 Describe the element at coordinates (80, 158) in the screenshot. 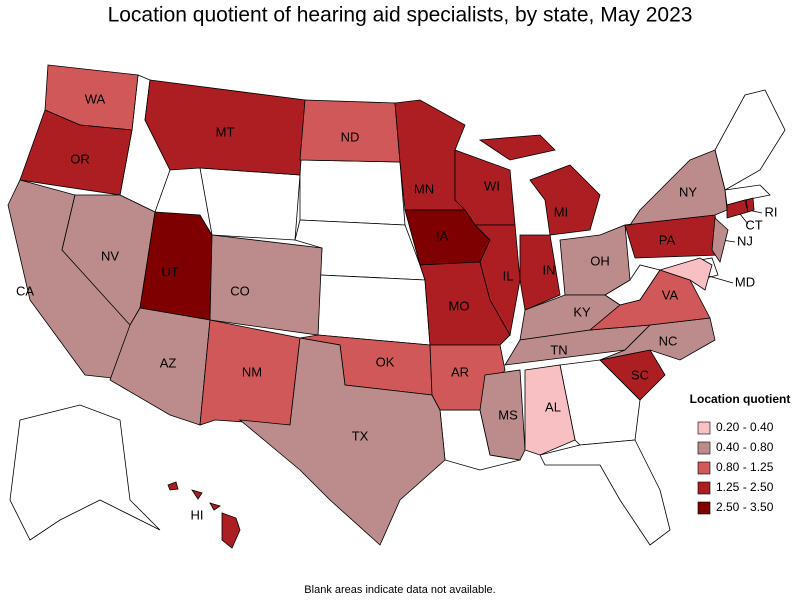

I see `state-label: OR` at that location.